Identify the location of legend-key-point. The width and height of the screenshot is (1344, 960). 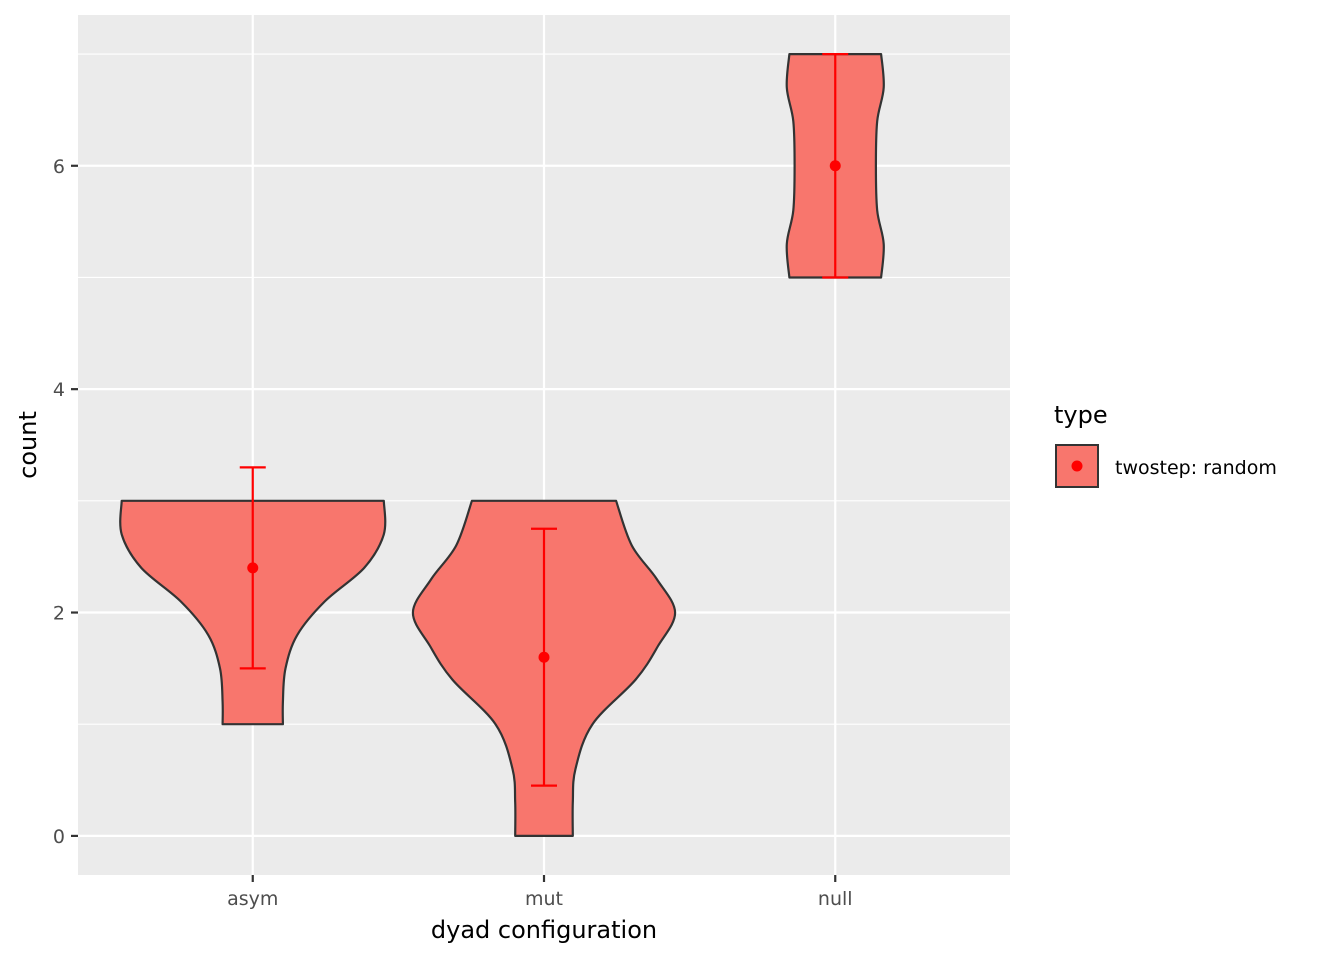
(1077, 466).